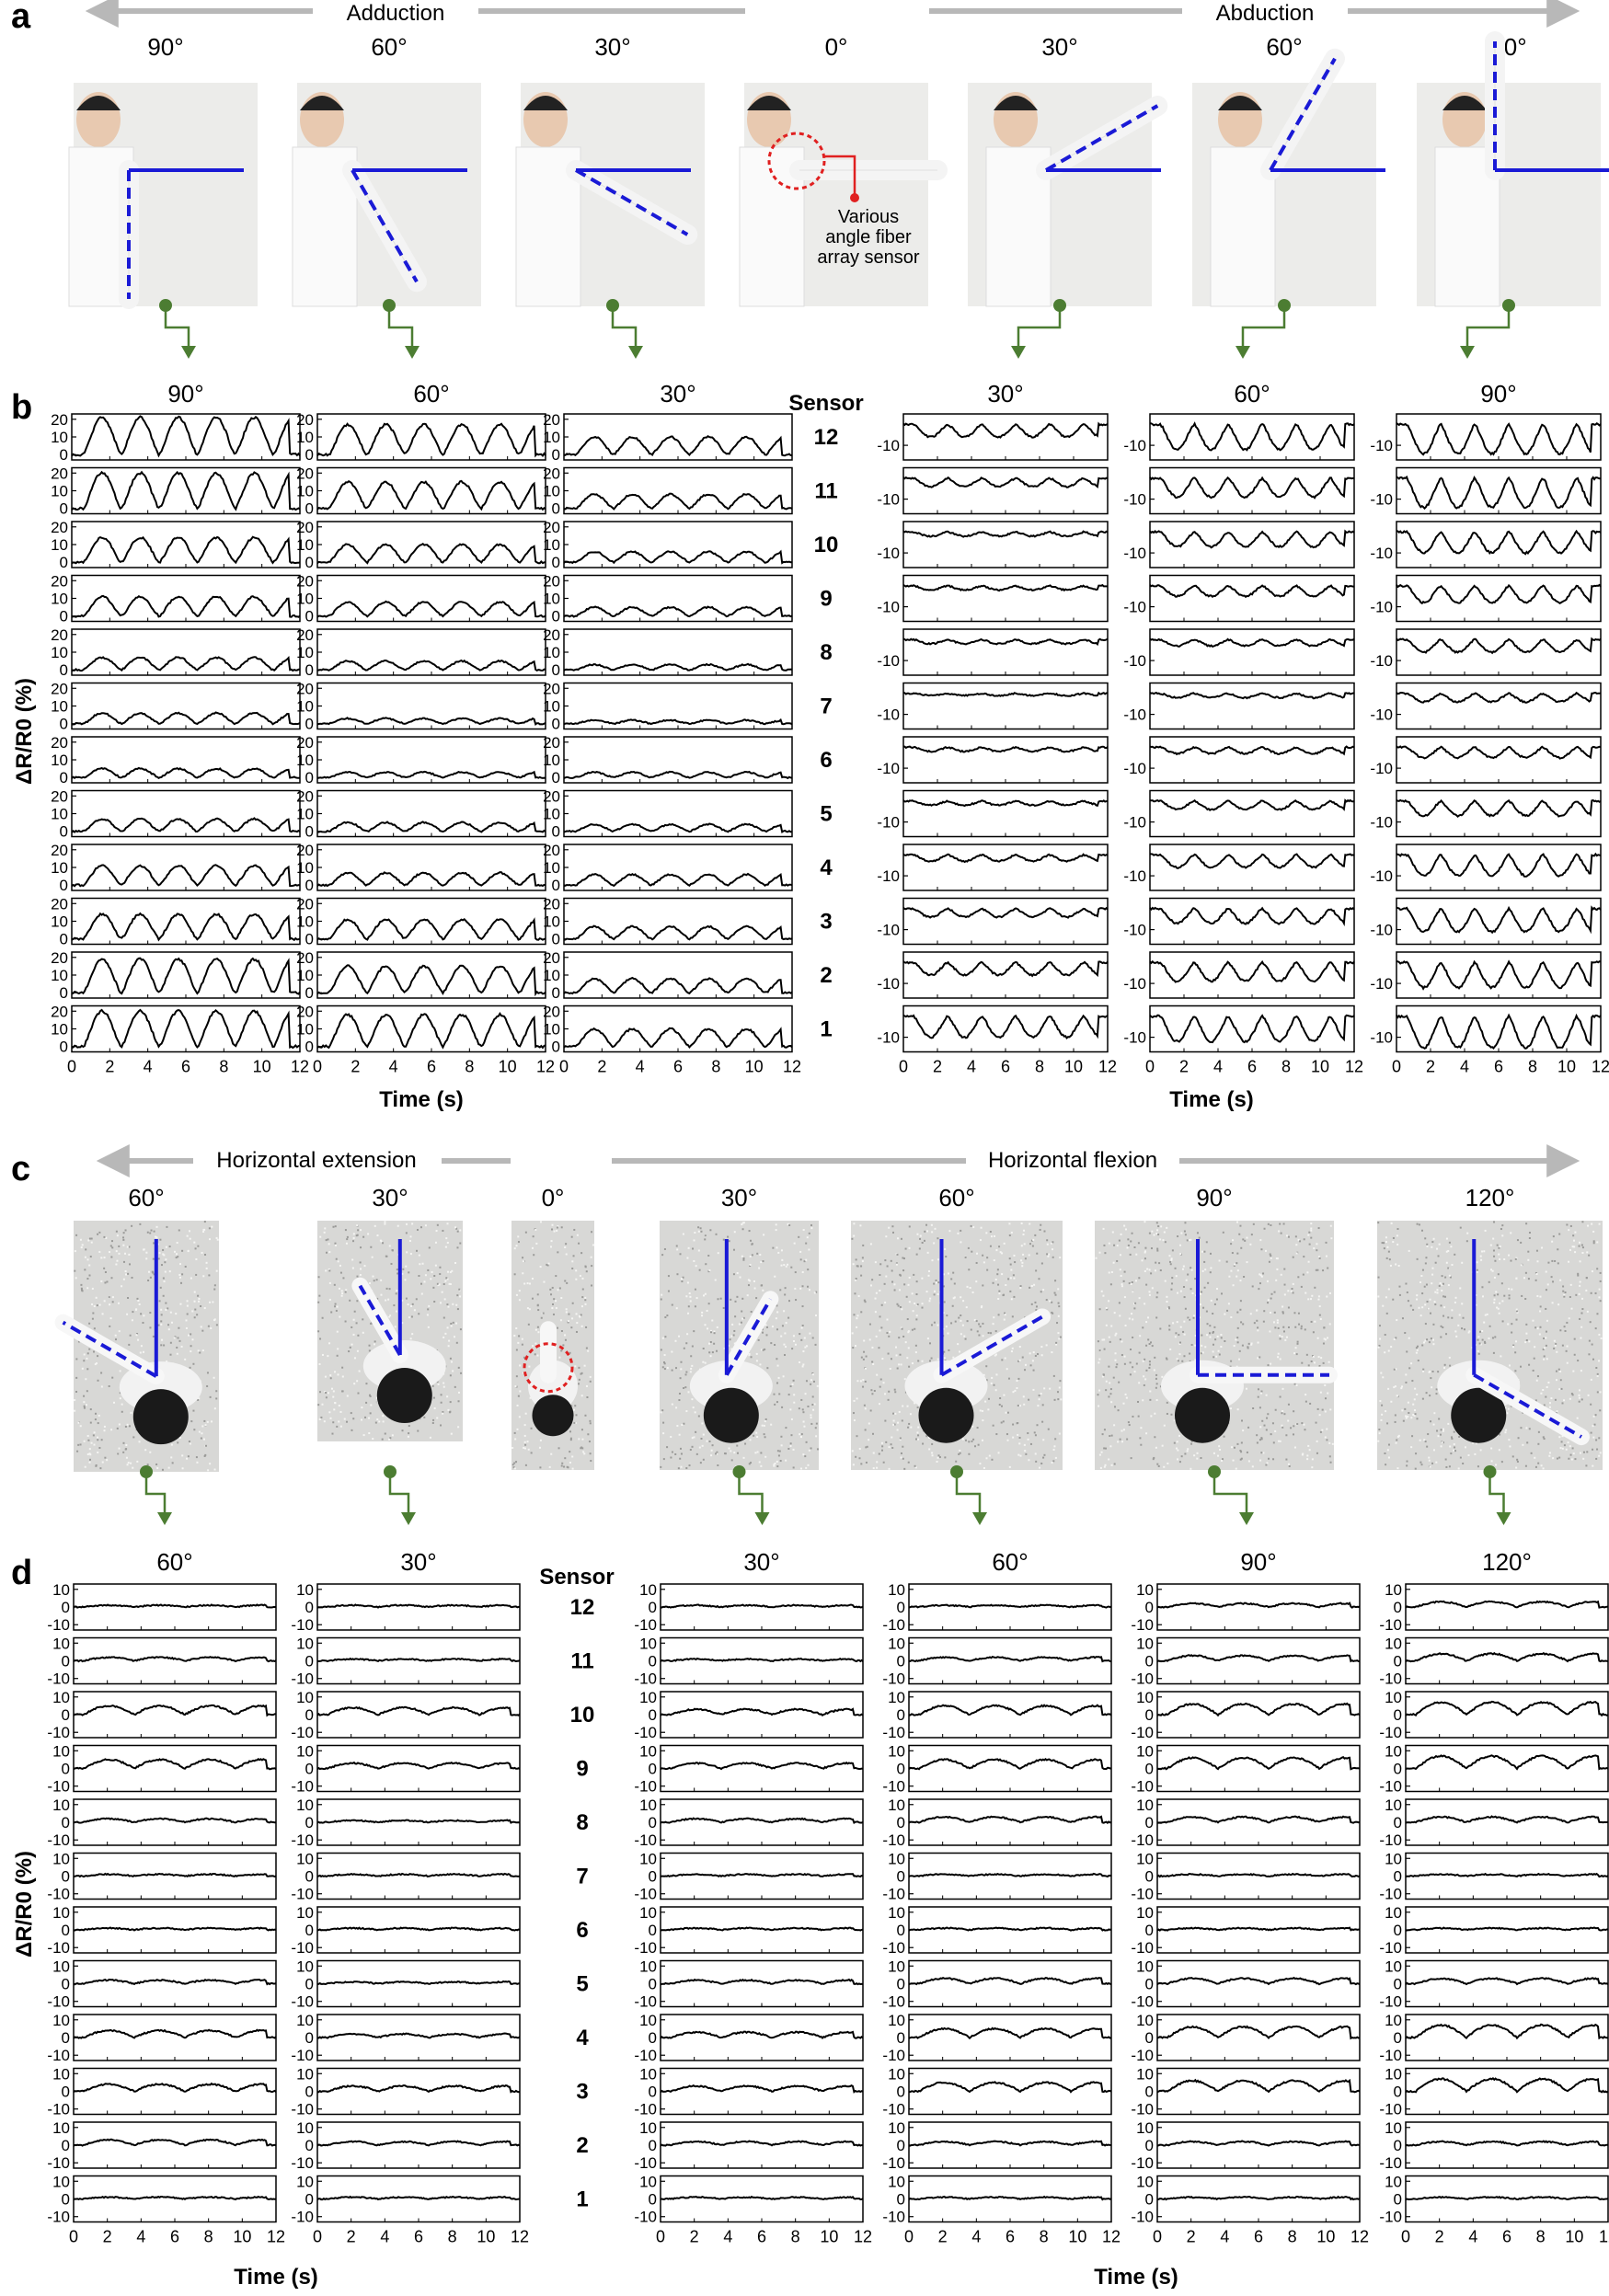 The width and height of the screenshot is (1609, 2296). What do you see at coordinates (1006, 858) in the screenshot?
I see `b-abd-trace-s4-c0` at bounding box center [1006, 858].